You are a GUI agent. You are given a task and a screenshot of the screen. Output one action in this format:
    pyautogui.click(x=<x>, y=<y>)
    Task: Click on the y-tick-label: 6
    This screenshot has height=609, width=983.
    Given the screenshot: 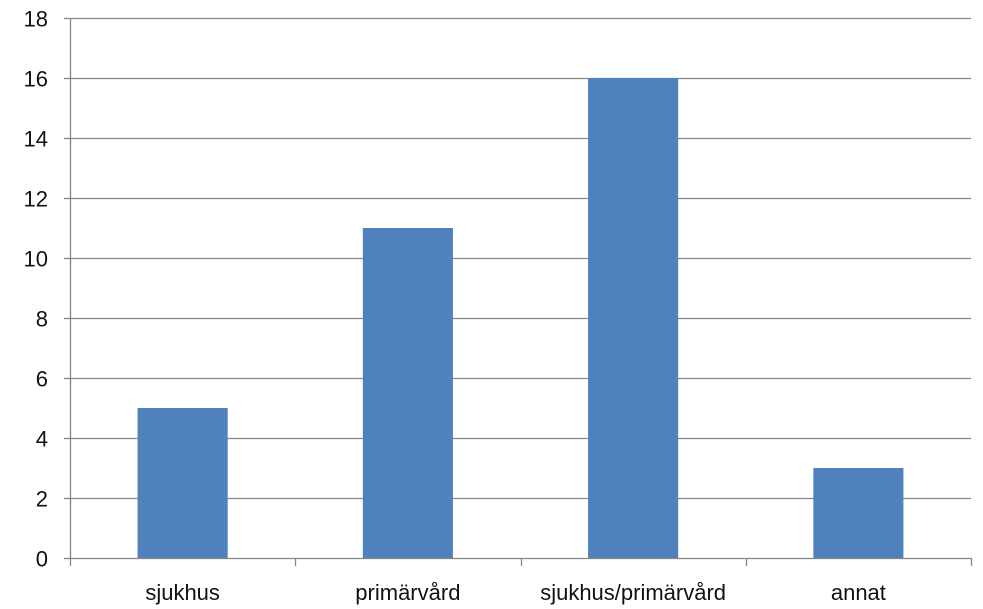 What is the action you would take?
    pyautogui.click(x=42, y=379)
    